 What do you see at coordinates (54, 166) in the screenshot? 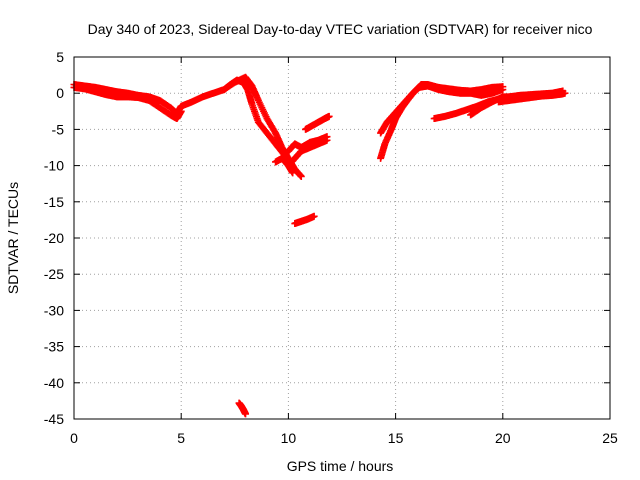
I see `y-tick-label: -10` at bounding box center [54, 166].